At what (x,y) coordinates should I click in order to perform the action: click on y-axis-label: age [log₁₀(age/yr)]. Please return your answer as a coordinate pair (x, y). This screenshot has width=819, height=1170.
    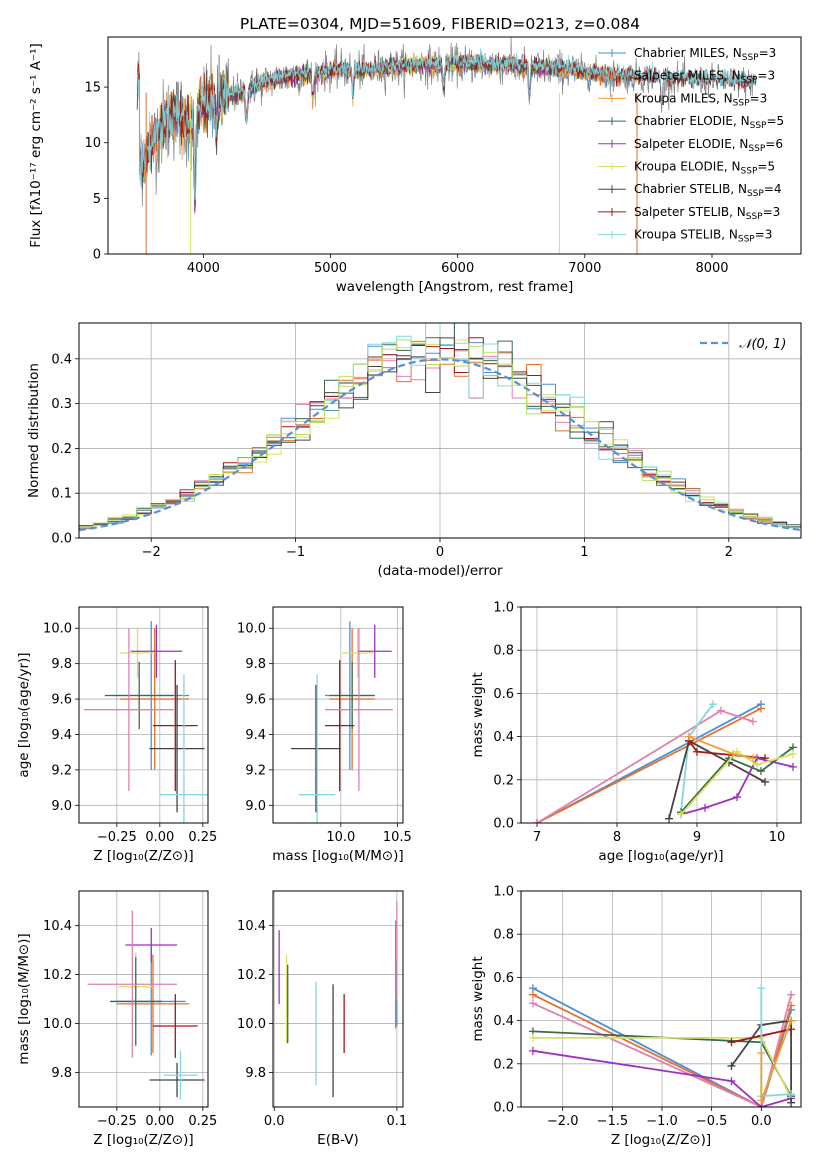
    Looking at the image, I should click on (24, 714).